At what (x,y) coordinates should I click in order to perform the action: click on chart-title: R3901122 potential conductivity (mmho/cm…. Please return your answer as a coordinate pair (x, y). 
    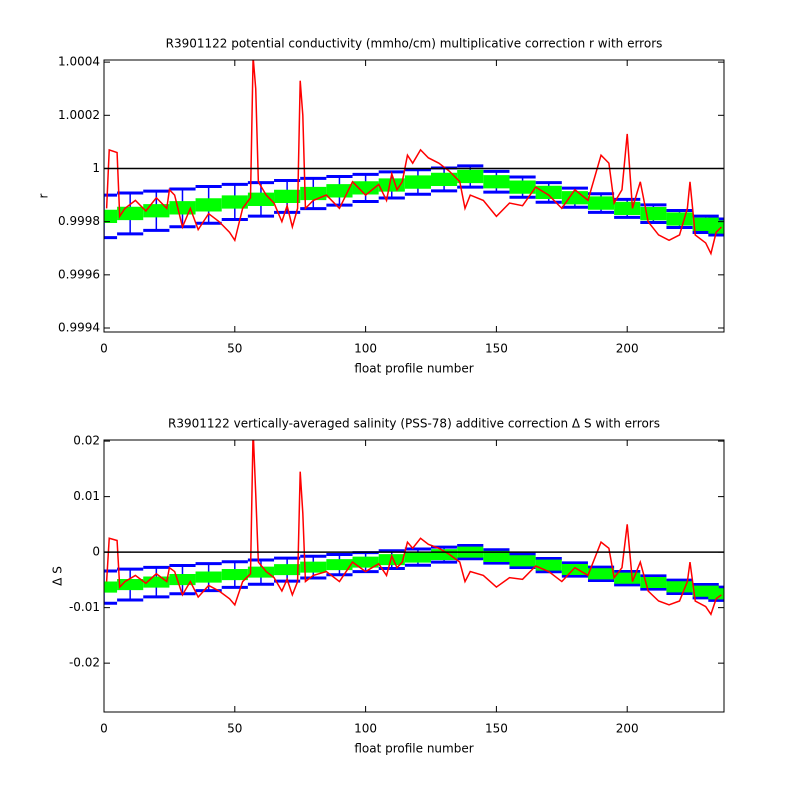
    Looking at the image, I should click on (414, 44).